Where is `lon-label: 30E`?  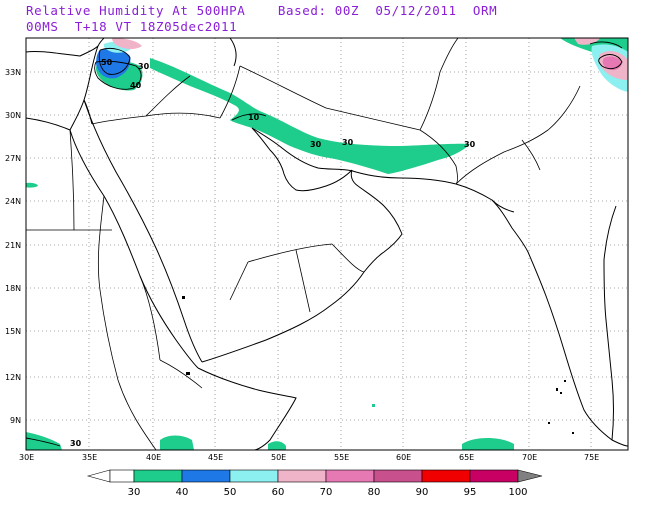
lon-label: 30E is located at coordinates (26, 457).